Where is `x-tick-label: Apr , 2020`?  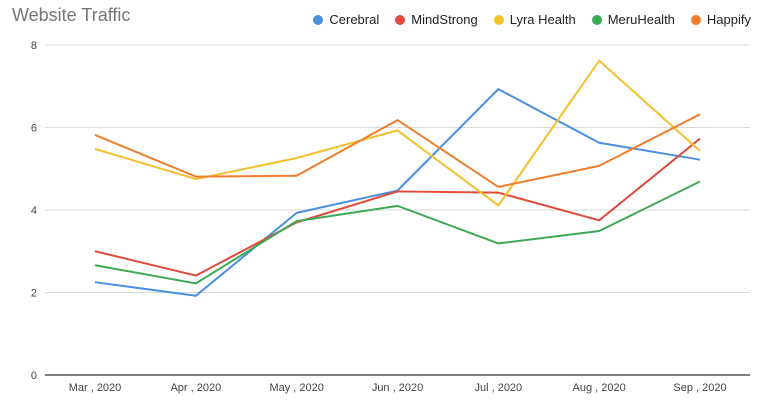
x-tick-label: Apr , 2020 is located at coordinates (195, 388).